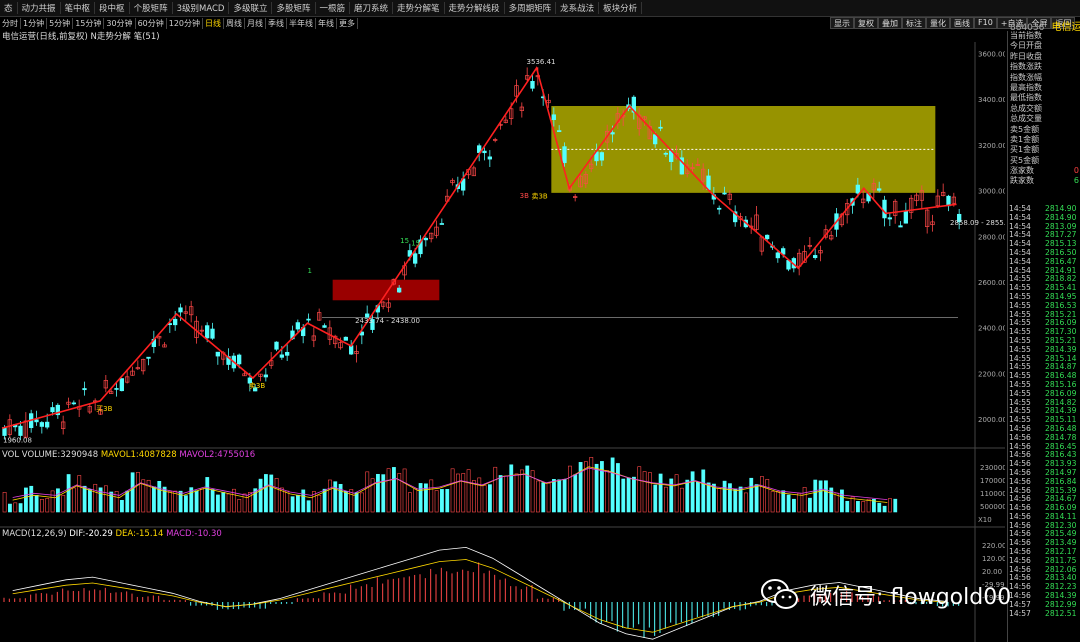 This screenshot has height=642, width=1080. I want to click on menu-item: 3级别MACD, so click(201, 8).